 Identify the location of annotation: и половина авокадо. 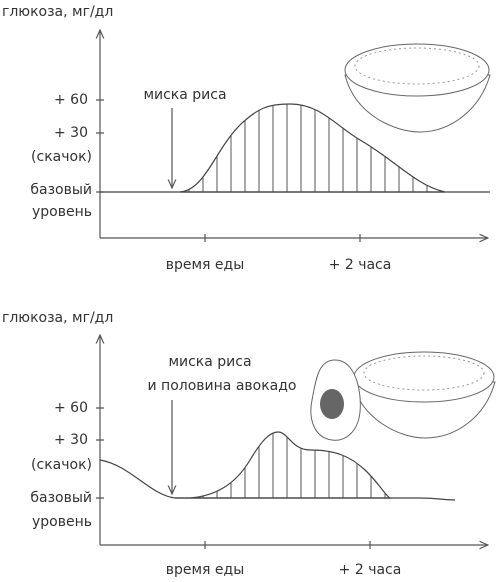
(222, 386).